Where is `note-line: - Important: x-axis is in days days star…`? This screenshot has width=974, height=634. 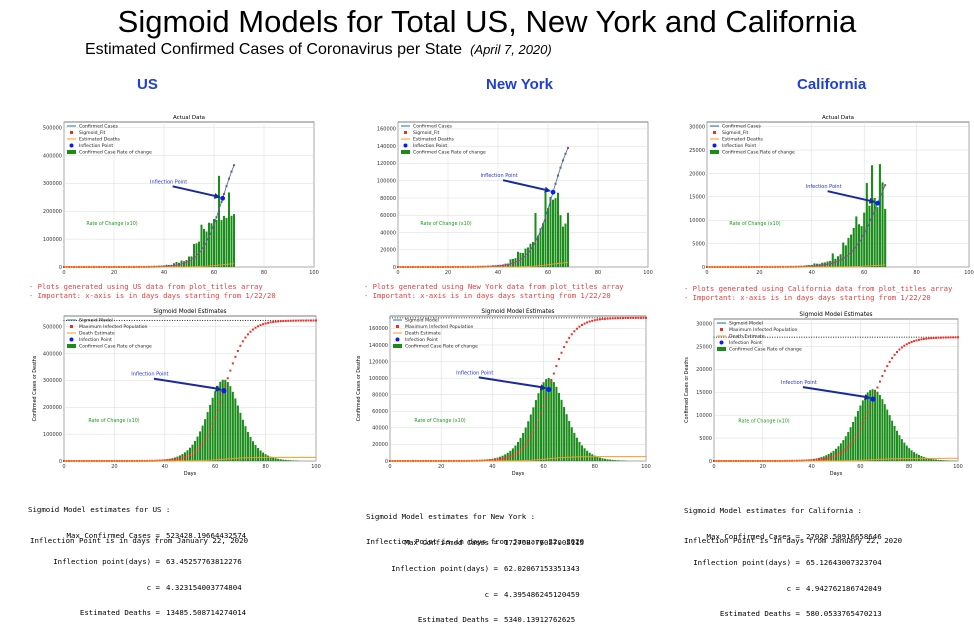 note-line: - Important: x-axis is in days days star… is located at coordinates (807, 297).